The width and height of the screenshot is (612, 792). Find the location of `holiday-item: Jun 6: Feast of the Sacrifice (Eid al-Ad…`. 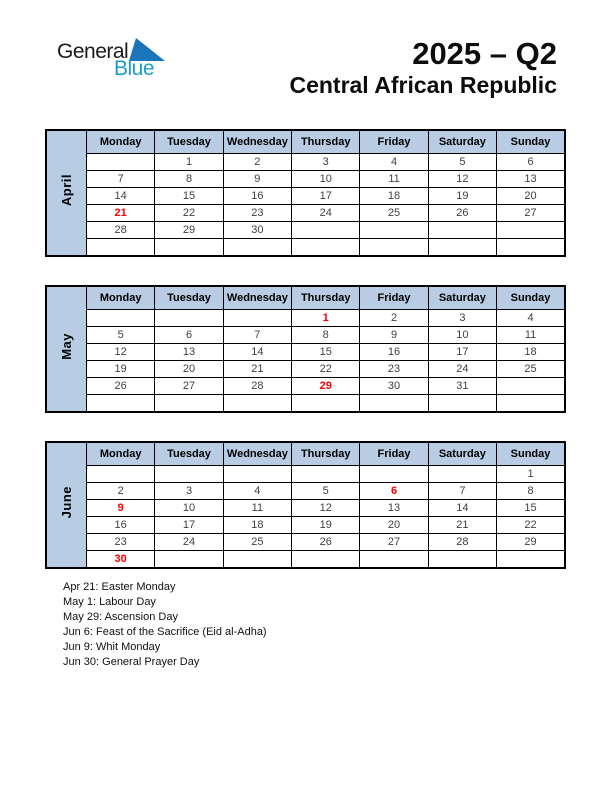

holiday-item: Jun 6: Feast of the Sacrifice (Eid al-Ad… is located at coordinates (165, 632).